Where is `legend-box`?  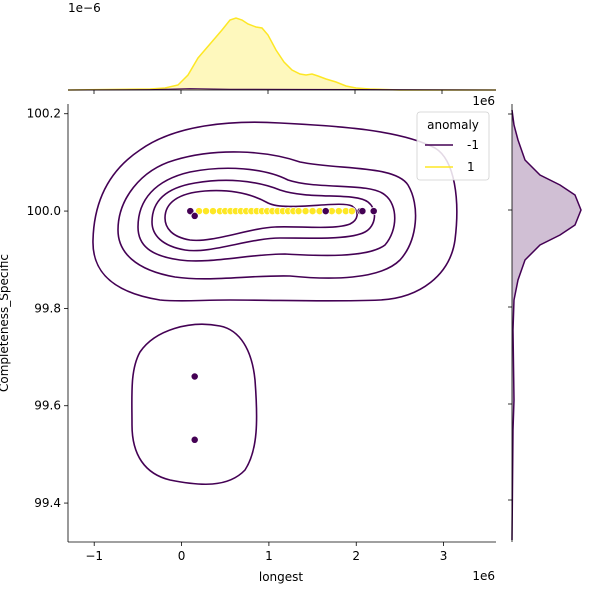 legend-box is located at coordinates (453, 146).